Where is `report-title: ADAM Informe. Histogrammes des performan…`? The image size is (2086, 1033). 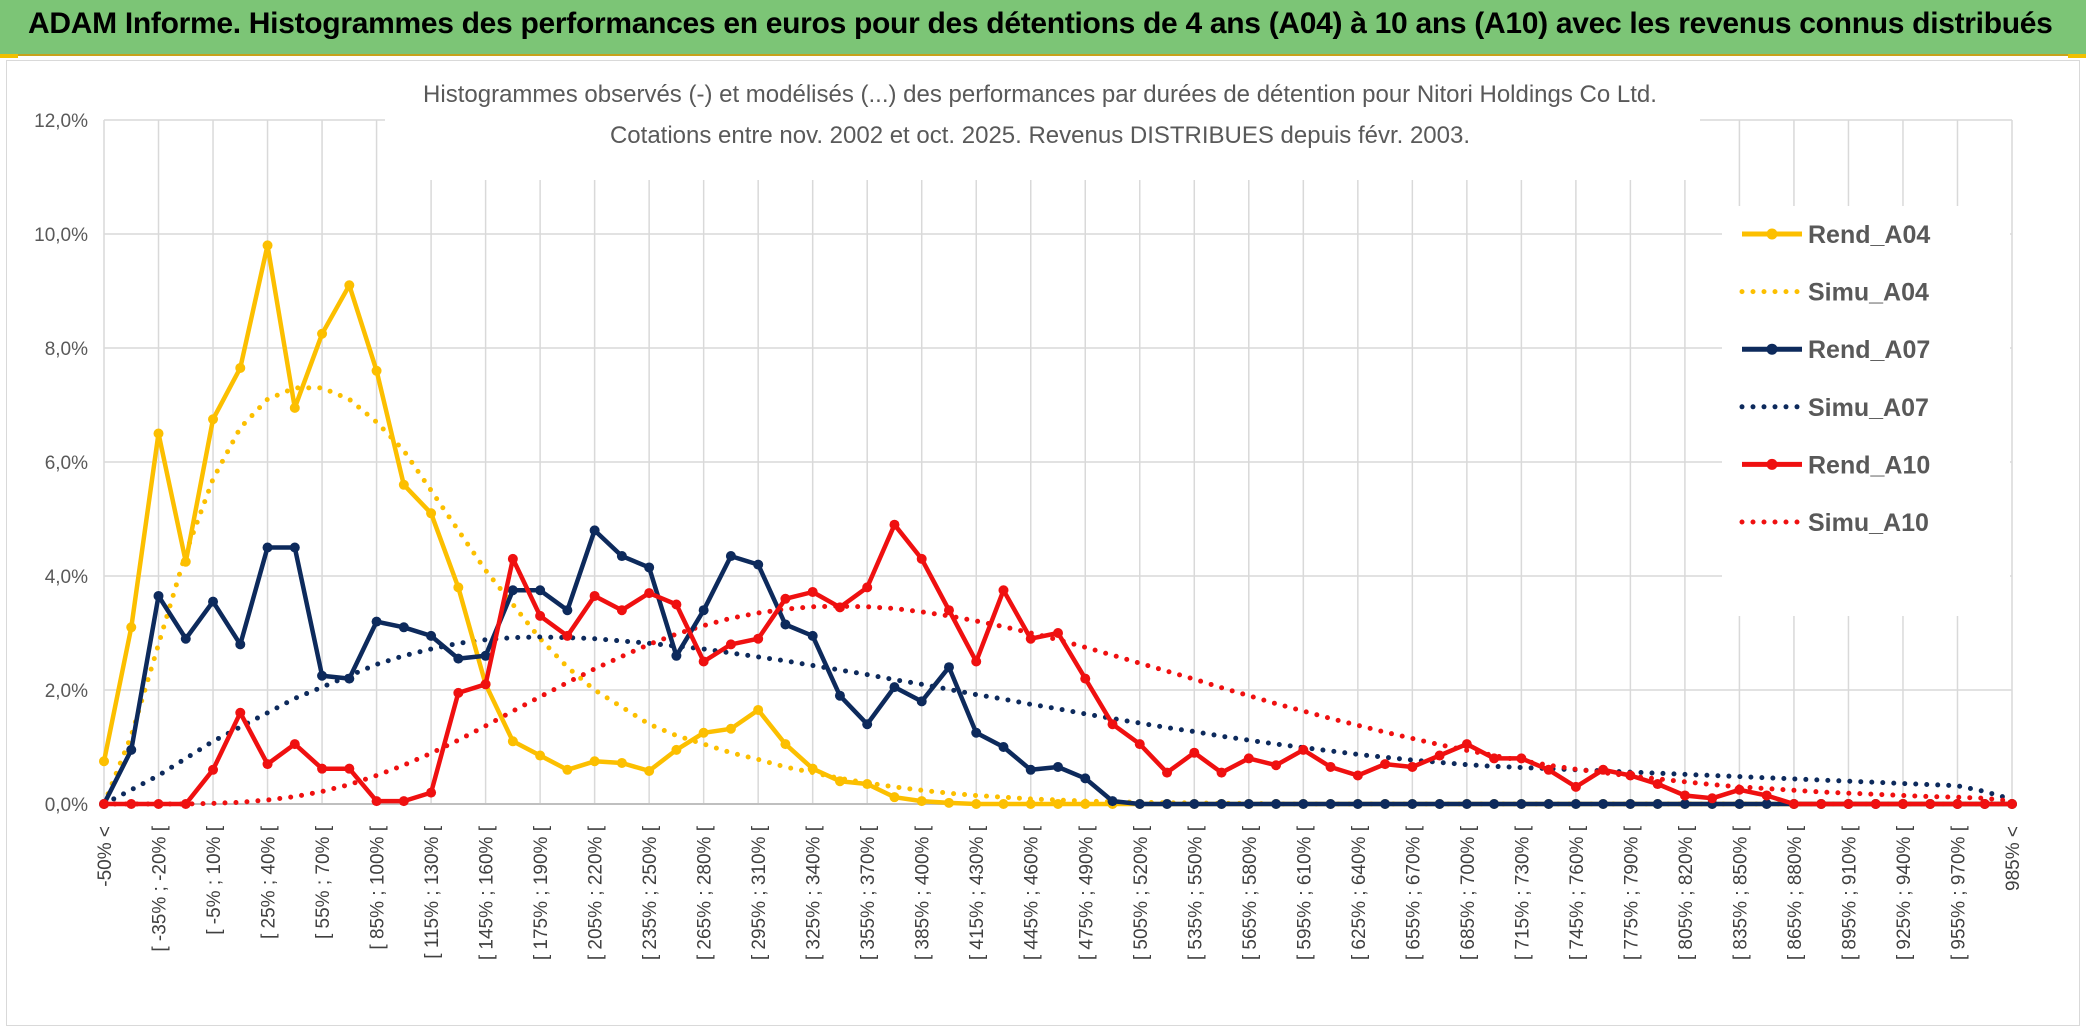 report-title: ADAM Informe. Histogrammes des performan… is located at coordinates (1040, 23).